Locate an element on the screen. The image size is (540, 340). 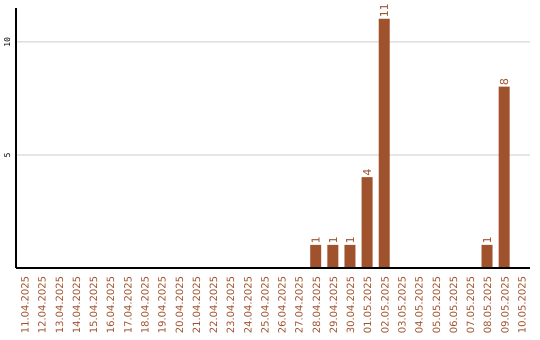
x-tick-label: 27.04.2025 is located at coordinates (300, 305).